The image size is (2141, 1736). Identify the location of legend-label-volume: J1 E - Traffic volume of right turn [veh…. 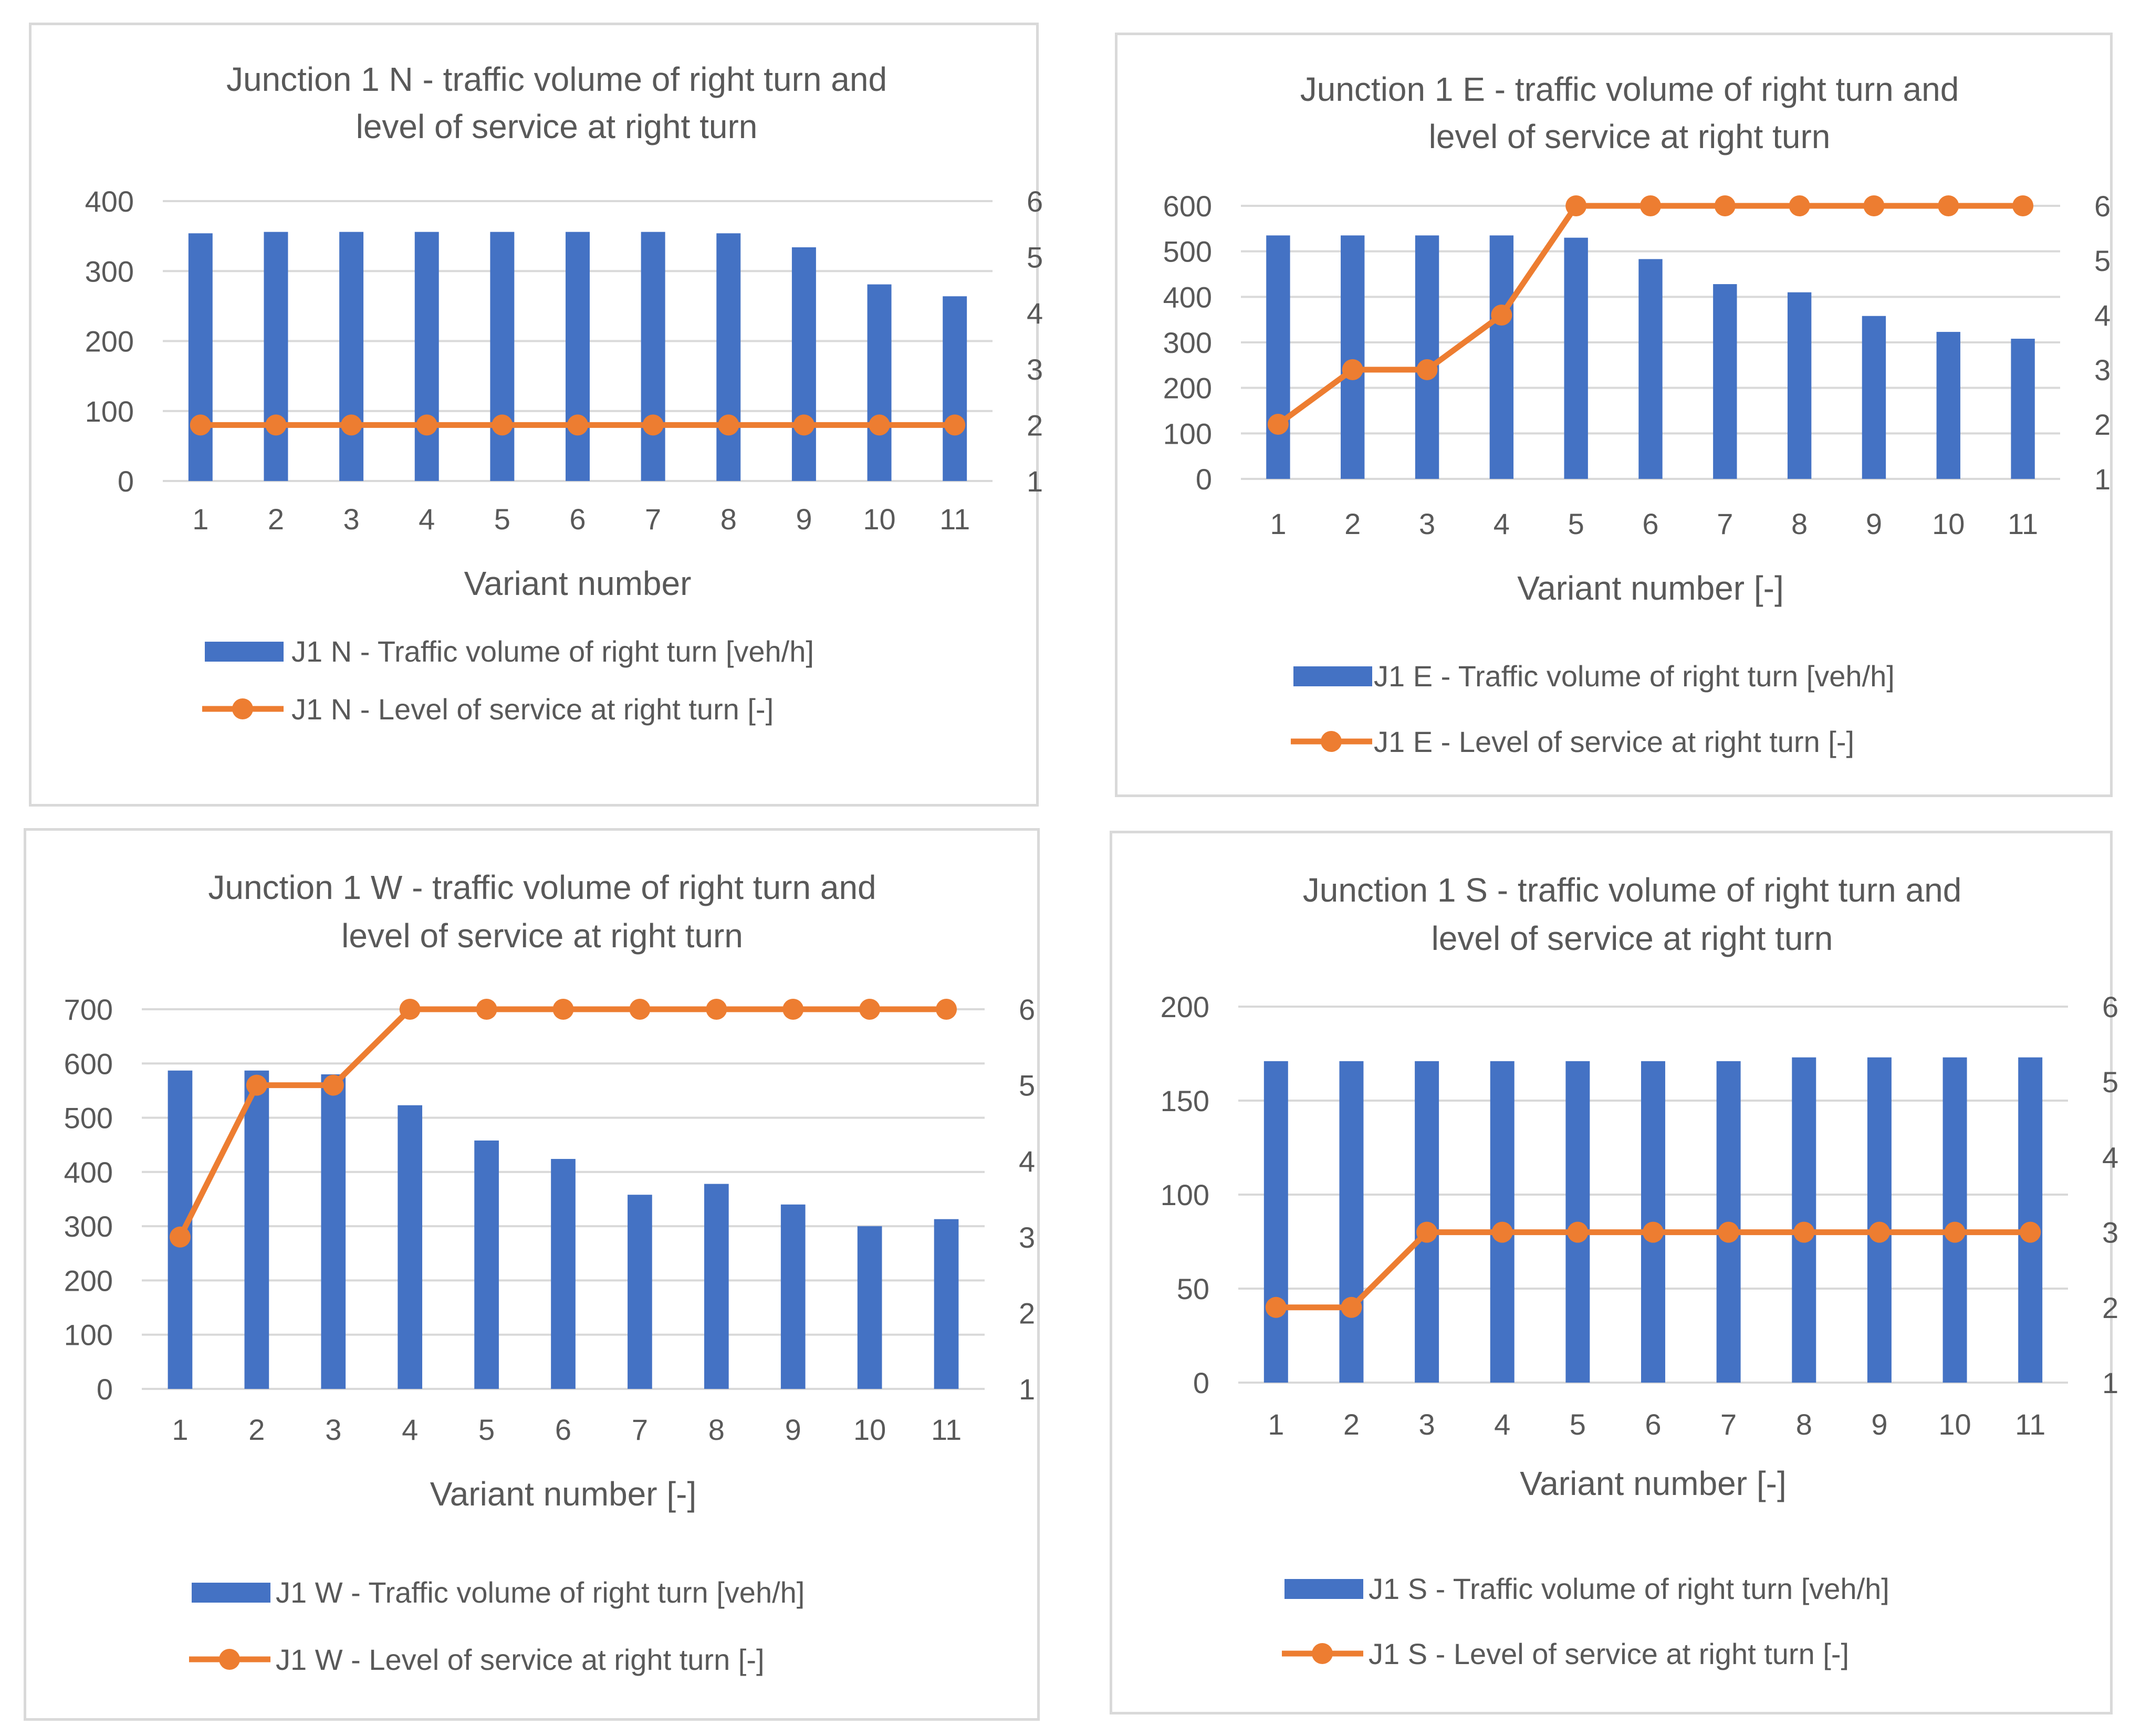
(1634, 677).